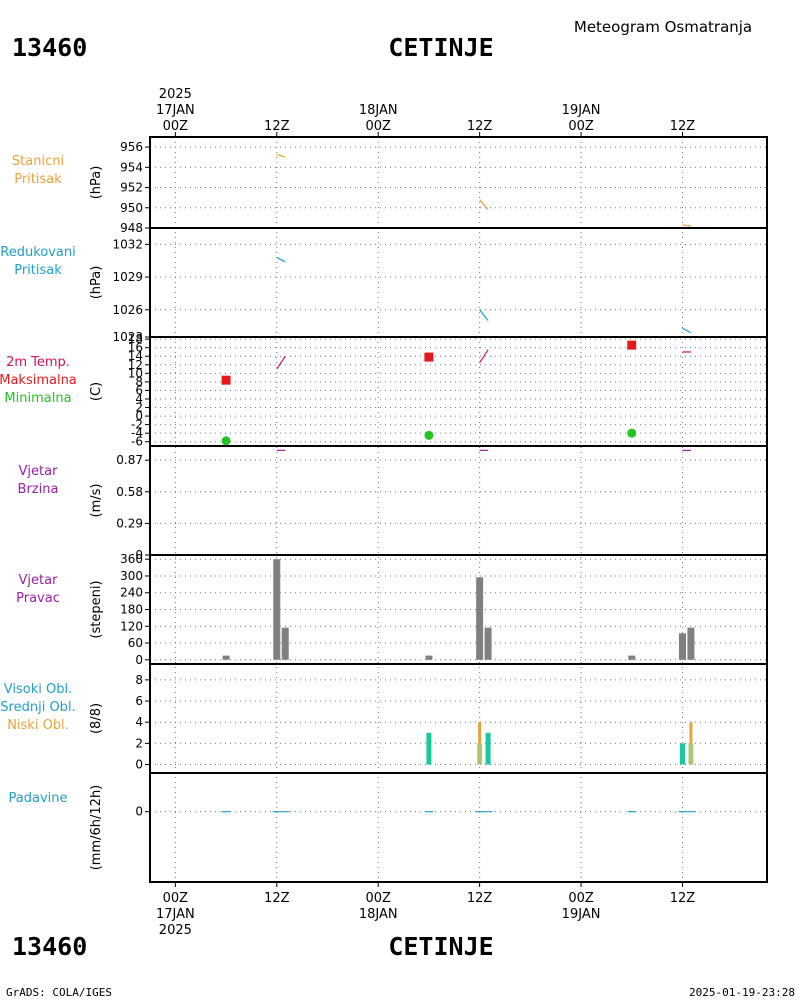 This screenshot has height=1000, width=800. Describe the element at coordinates (129, 492) in the screenshot. I see `y-tick-label: 0.58` at that location.